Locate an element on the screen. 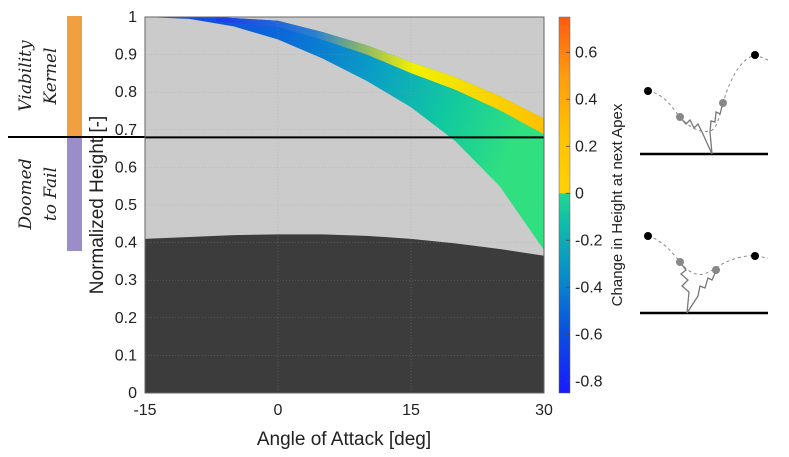 The height and width of the screenshot is (457, 789). colorbar-tick-label: 0 is located at coordinates (579, 193).